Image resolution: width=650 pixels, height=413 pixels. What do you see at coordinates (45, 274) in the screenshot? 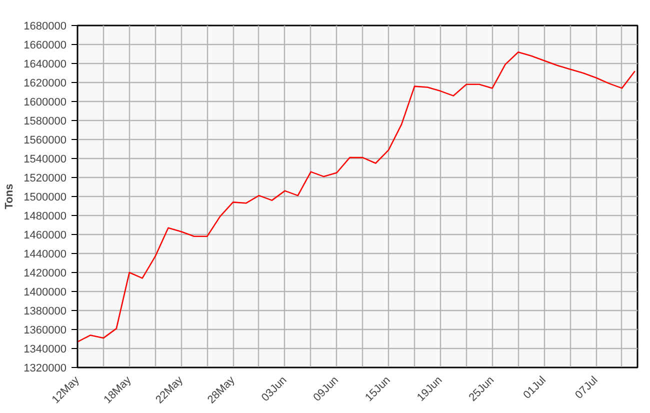
I see `y-tick-label: 1420000` at bounding box center [45, 274].